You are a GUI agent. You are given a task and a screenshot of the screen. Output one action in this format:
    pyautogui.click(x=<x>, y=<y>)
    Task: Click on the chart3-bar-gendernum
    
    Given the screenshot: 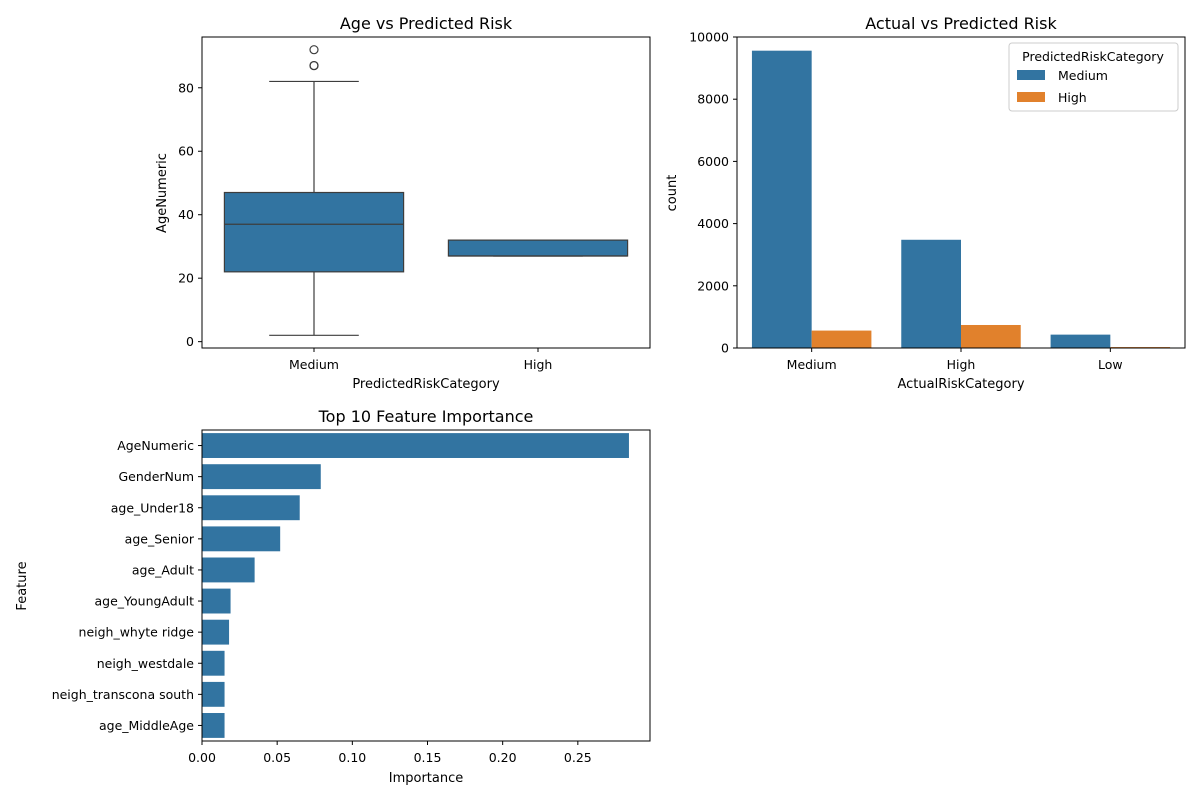 What is the action you would take?
    pyautogui.click(x=261, y=477)
    